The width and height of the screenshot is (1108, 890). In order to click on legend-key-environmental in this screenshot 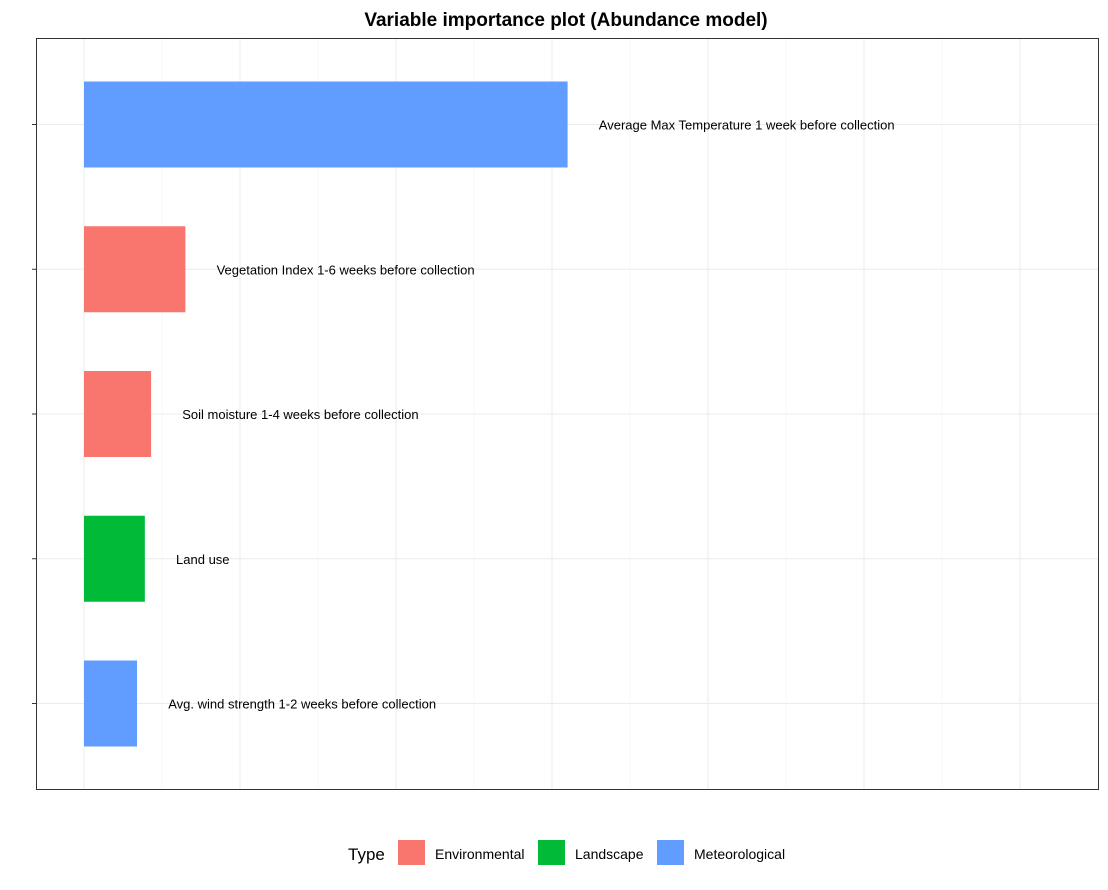, I will do `click(411, 852)`.